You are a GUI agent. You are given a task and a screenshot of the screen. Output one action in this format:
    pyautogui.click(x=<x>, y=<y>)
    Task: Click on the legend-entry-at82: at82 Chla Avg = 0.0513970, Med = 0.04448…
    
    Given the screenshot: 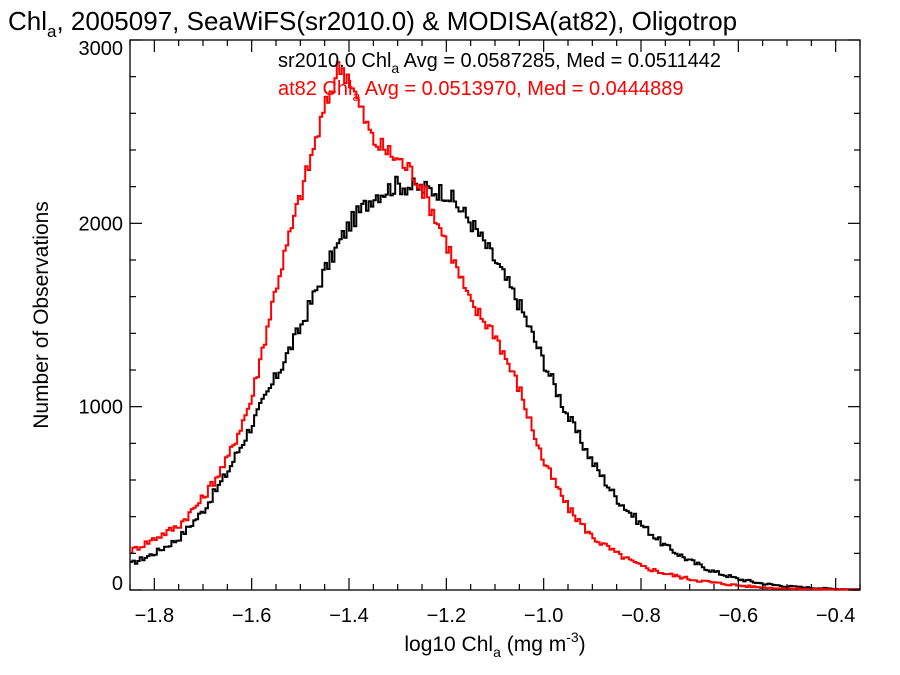 What is the action you would take?
    pyautogui.click(x=481, y=91)
    